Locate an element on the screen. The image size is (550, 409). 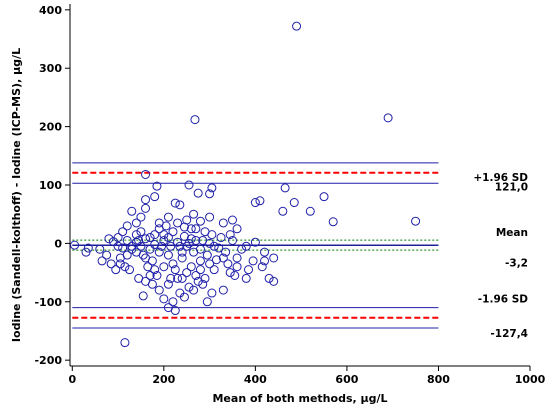
x-tick-label: 400 is located at coordinates (255, 379).